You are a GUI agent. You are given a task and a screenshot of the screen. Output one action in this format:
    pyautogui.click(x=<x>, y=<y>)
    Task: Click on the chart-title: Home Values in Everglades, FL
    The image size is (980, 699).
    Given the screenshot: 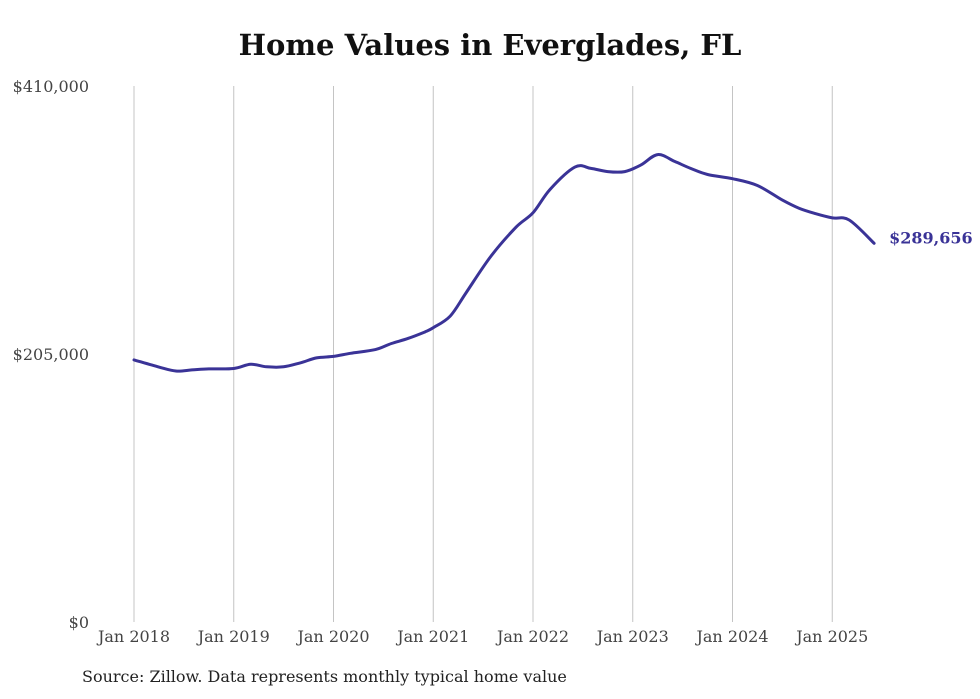 What is the action you would take?
    pyautogui.click(x=490, y=45)
    